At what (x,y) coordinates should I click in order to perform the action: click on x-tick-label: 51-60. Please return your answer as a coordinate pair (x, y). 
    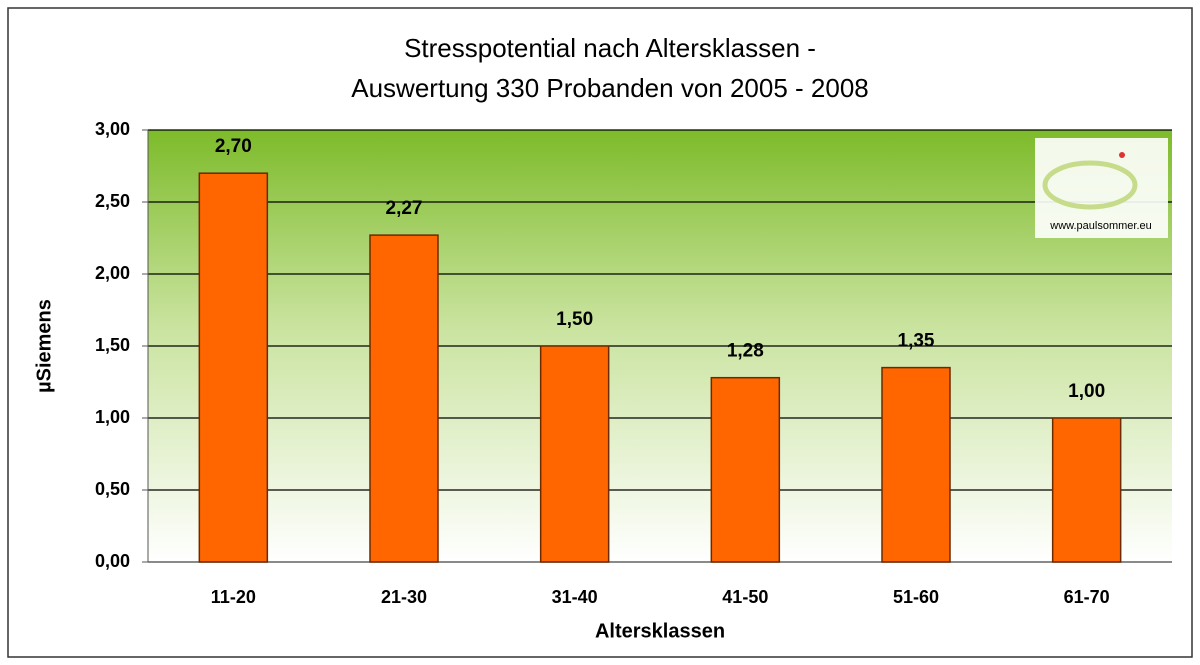
    Looking at the image, I should click on (916, 597).